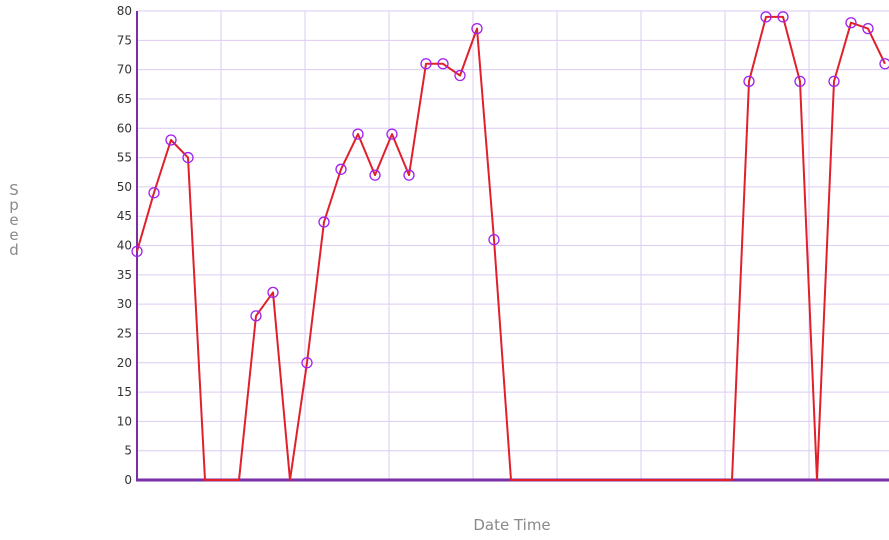 This screenshot has height=540, width=889. I want to click on y-tick-label: 80, so click(124, 11).